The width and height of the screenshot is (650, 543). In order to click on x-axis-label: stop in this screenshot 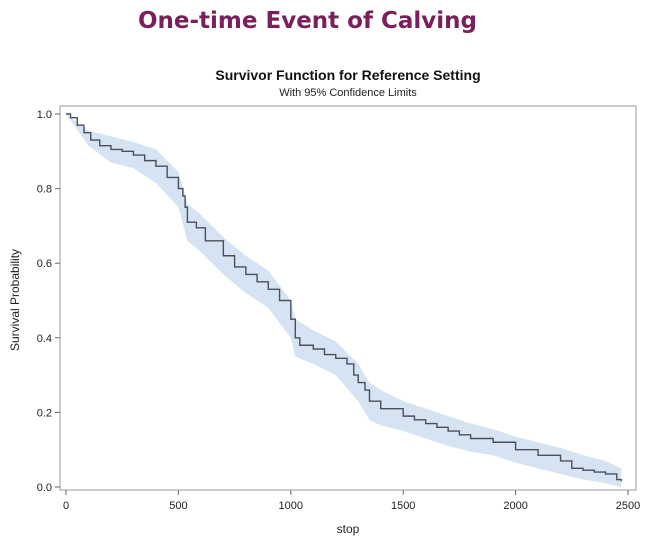, I will do `click(348, 529)`.